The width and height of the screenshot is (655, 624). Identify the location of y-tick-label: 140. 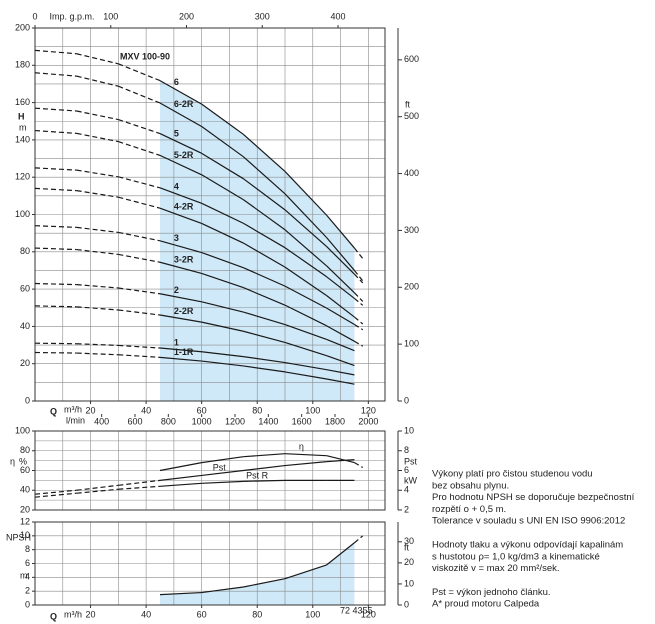
(22, 139).